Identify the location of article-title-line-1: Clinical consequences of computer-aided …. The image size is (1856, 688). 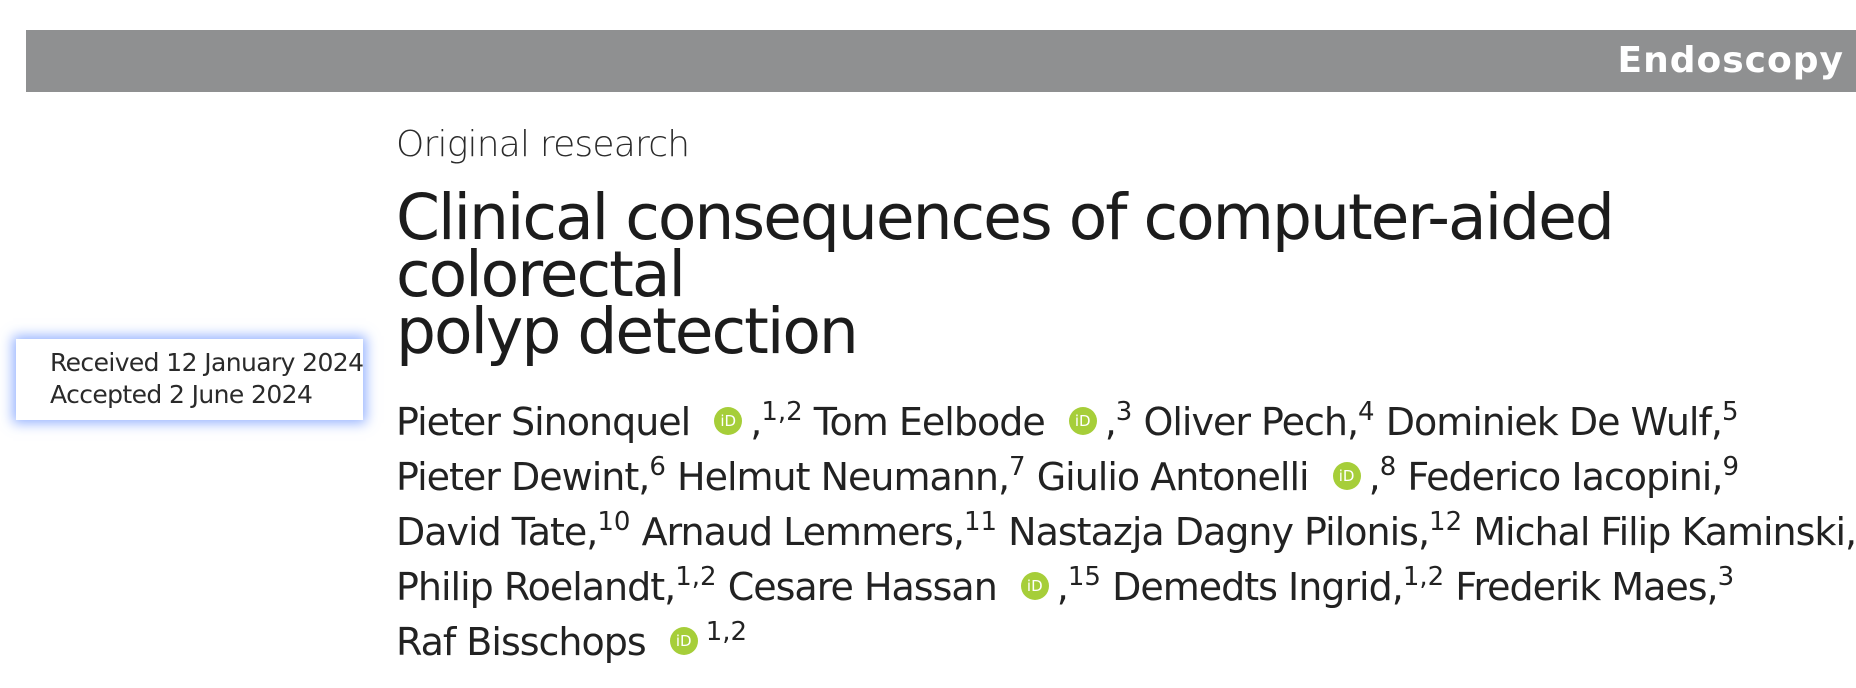
(1005, 246).